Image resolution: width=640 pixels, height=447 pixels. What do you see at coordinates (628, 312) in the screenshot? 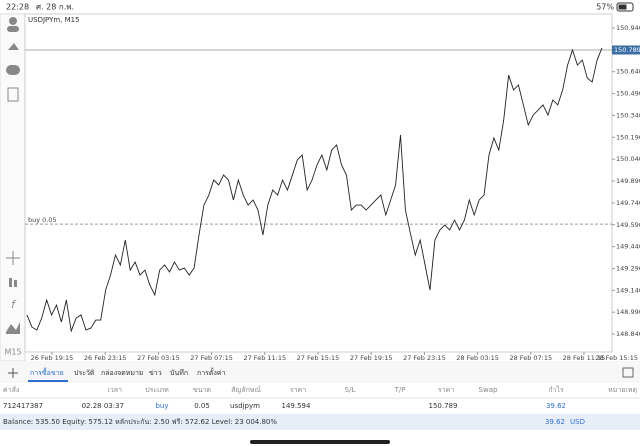
I see `y-tick-label: 148.990` at bounding box center [628, 312].